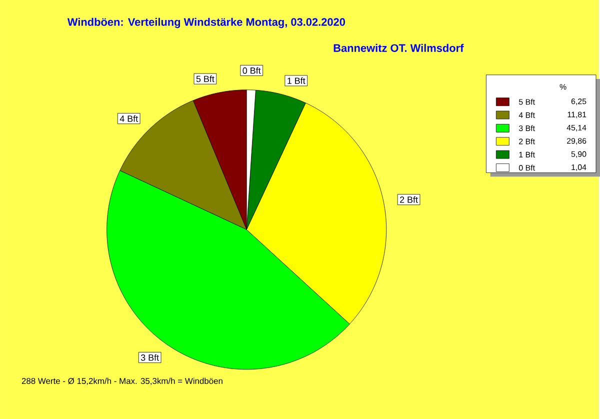 The width and height of the screenshot is (600, 419). What do you see at coordinates (399, 48) in the screenshot?
I see `chart-subtitle: Bannewitz OT. Wilmsdorf` at bounding box center [399, 48].